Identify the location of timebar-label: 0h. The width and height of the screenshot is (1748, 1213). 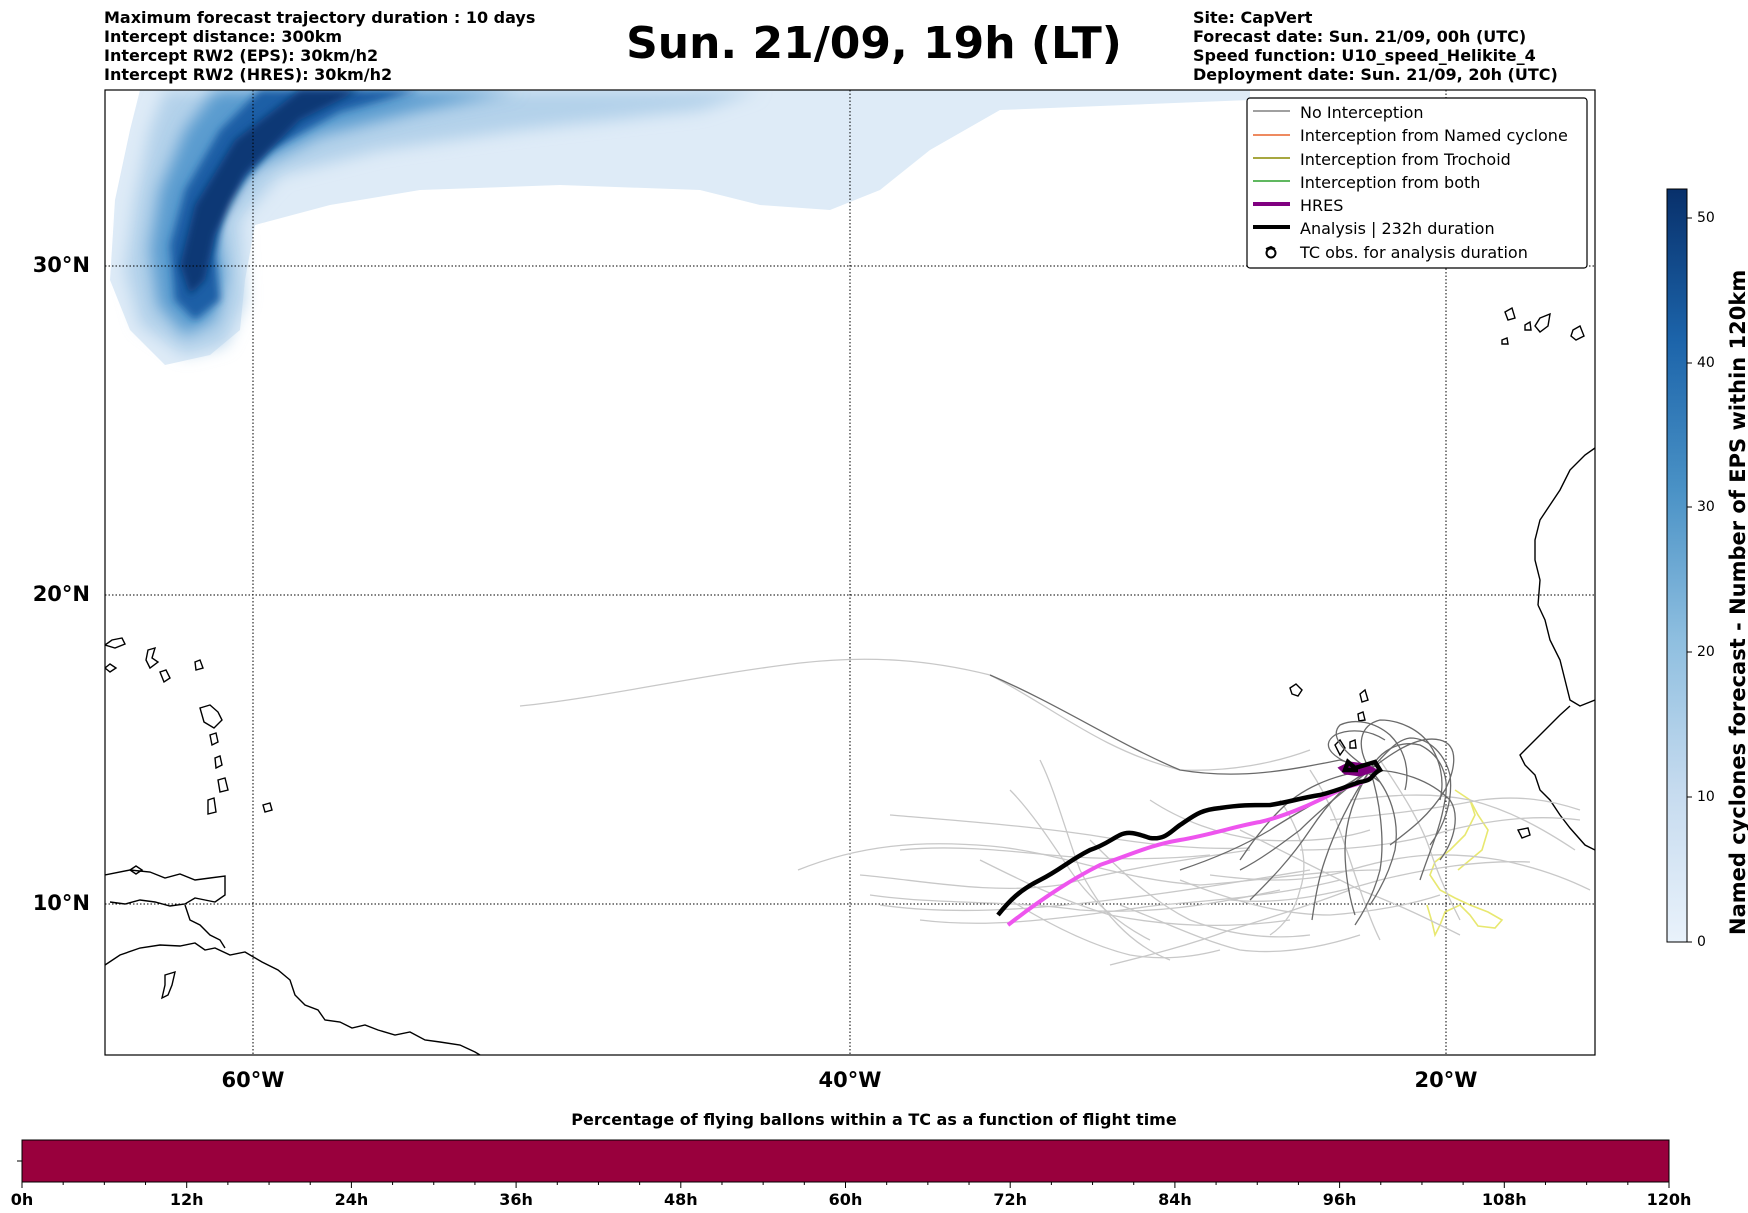
(22, 1199).